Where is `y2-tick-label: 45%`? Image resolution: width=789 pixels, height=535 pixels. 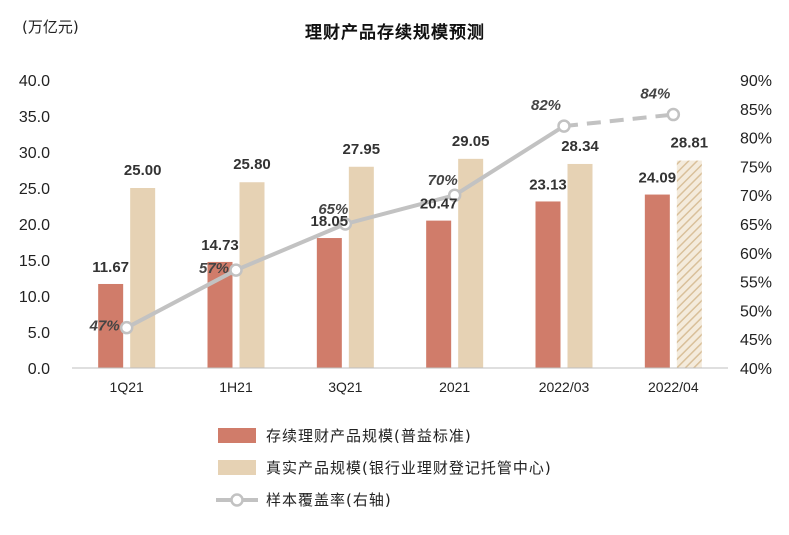 y2-tick-label: 45% is located at coordinates (756, 340).